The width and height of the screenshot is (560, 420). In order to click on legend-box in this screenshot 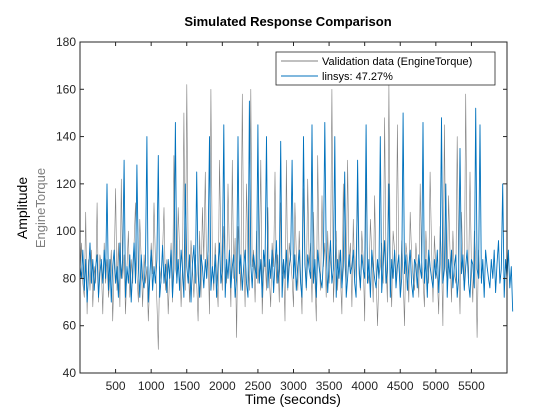, I will do `click(385, 68)`.